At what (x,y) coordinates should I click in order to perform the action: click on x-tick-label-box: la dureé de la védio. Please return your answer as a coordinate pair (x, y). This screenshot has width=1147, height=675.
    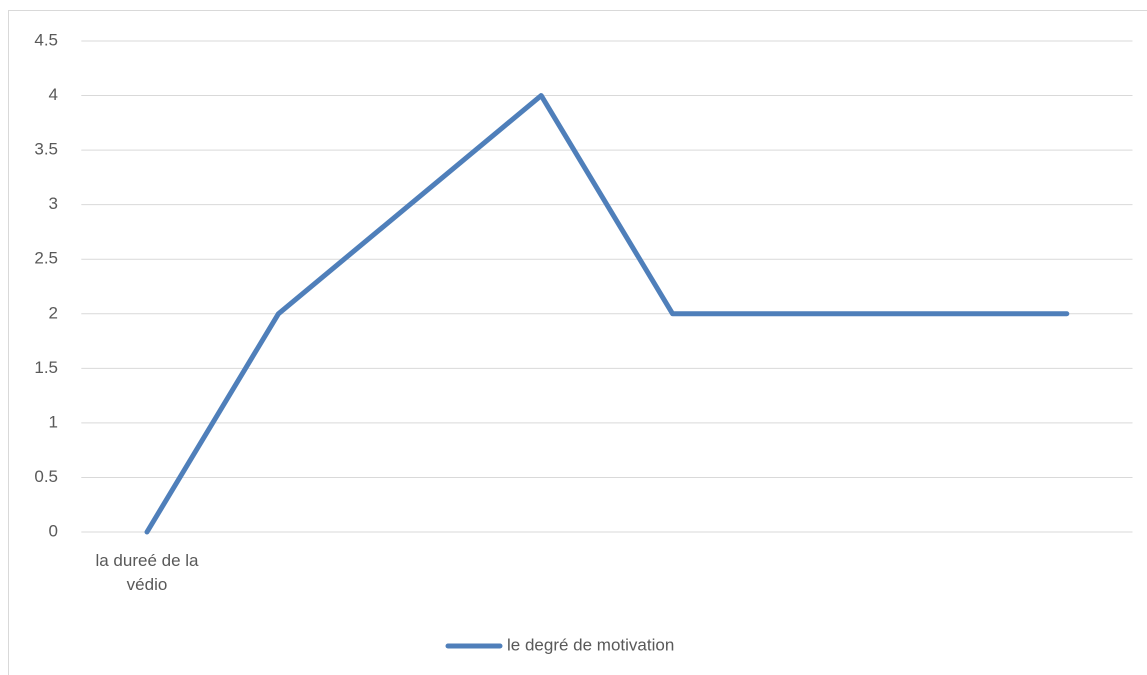
    Looking at the image, I should click on (147, 572).